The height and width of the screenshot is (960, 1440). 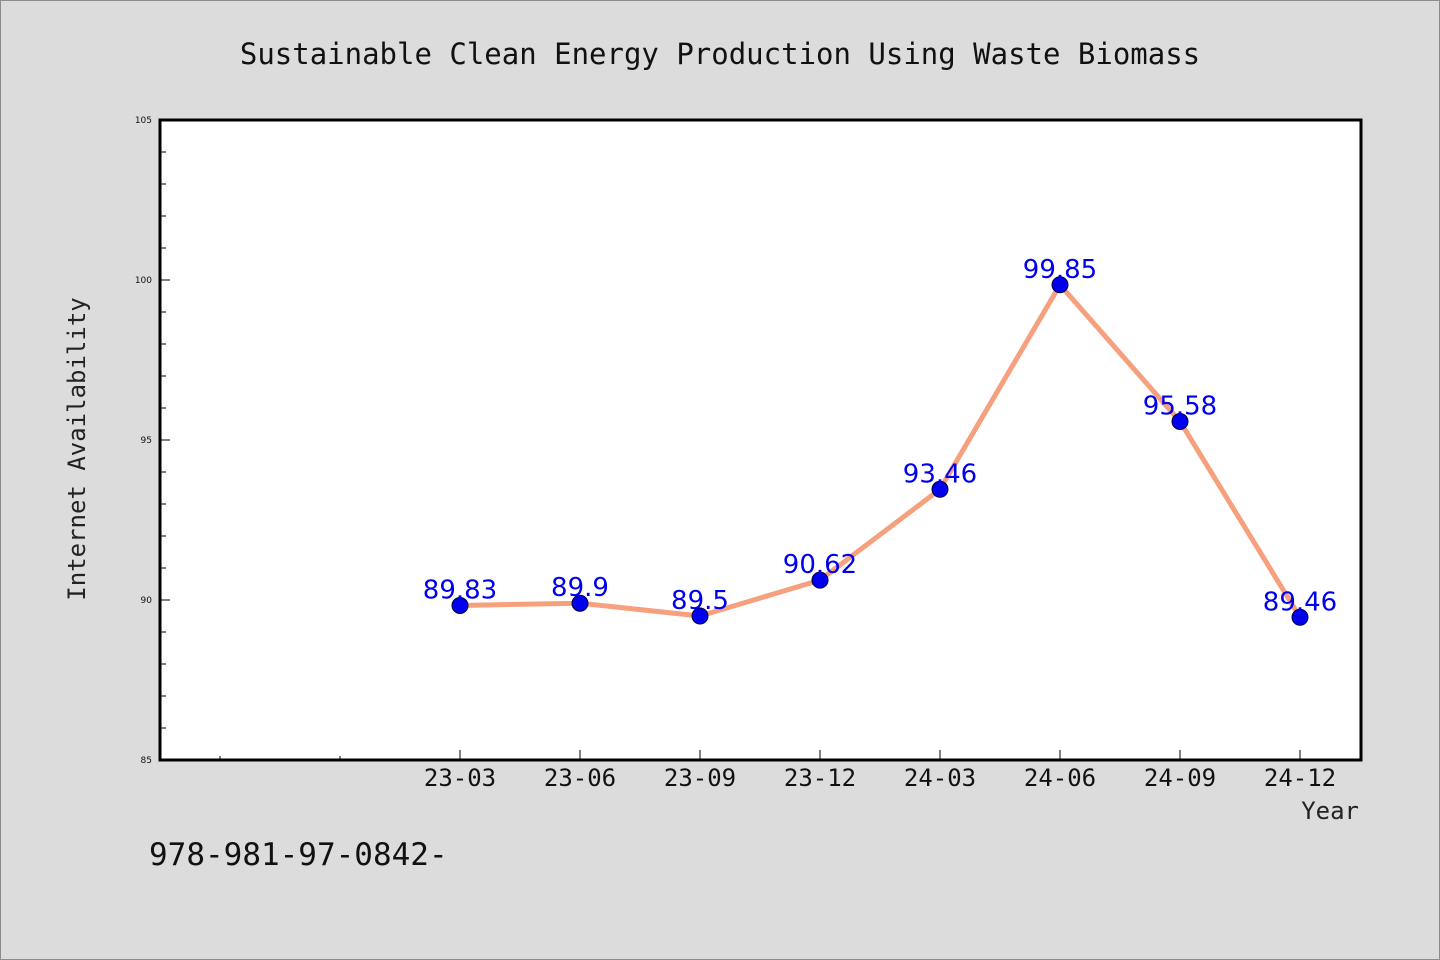 What do you see at coordinates (1060, 778) in the screenshot?
I see `x-tick-label: 24-06` at bounding box center [1060, 778].